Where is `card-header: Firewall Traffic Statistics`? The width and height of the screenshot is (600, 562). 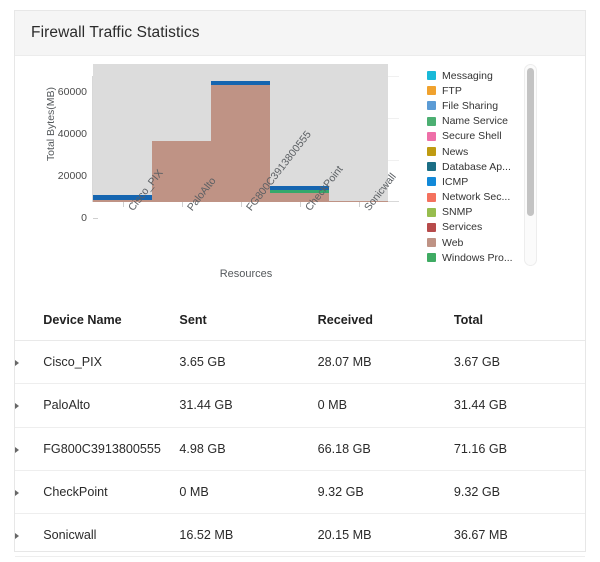 card-header: Firewall Traffic Statistics is located at coordinates (300, 33).